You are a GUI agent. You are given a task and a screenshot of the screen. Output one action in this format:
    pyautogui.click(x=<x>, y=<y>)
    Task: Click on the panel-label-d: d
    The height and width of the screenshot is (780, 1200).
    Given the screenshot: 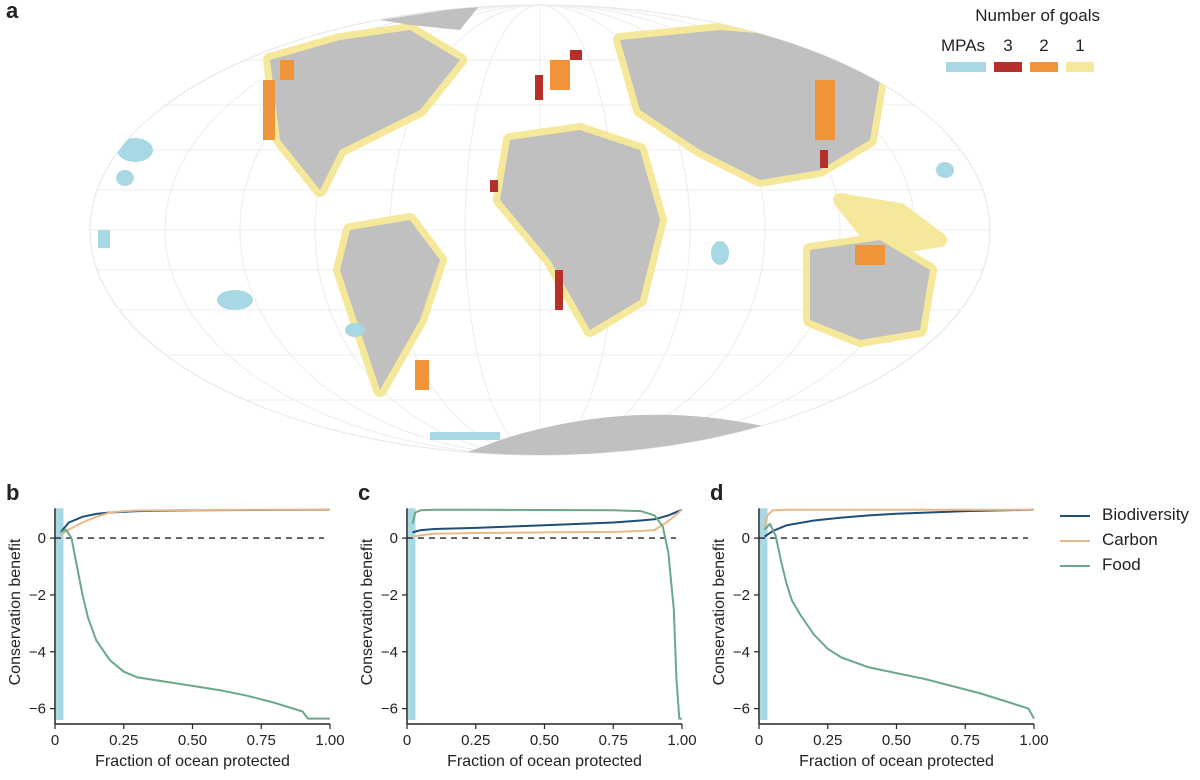 What is the action you would take?
    pyautogui.click(x=717, y=492)
    